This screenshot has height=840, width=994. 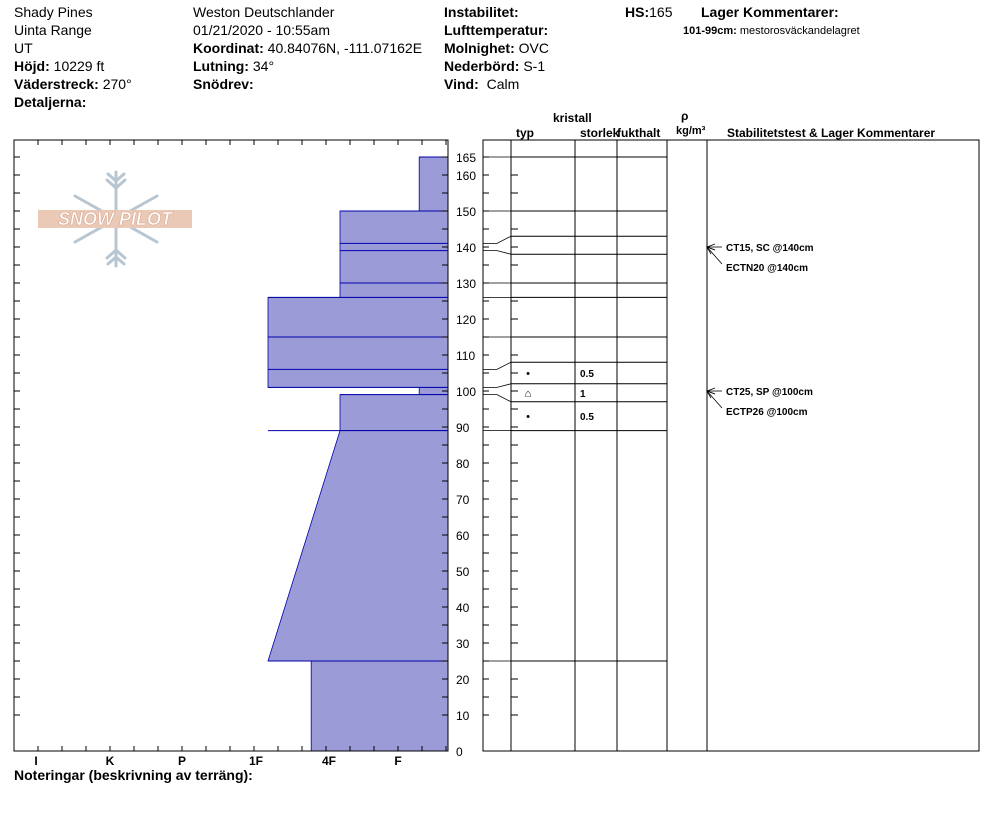 I want to click on layer-boundaries, so click(x=358, y=409).